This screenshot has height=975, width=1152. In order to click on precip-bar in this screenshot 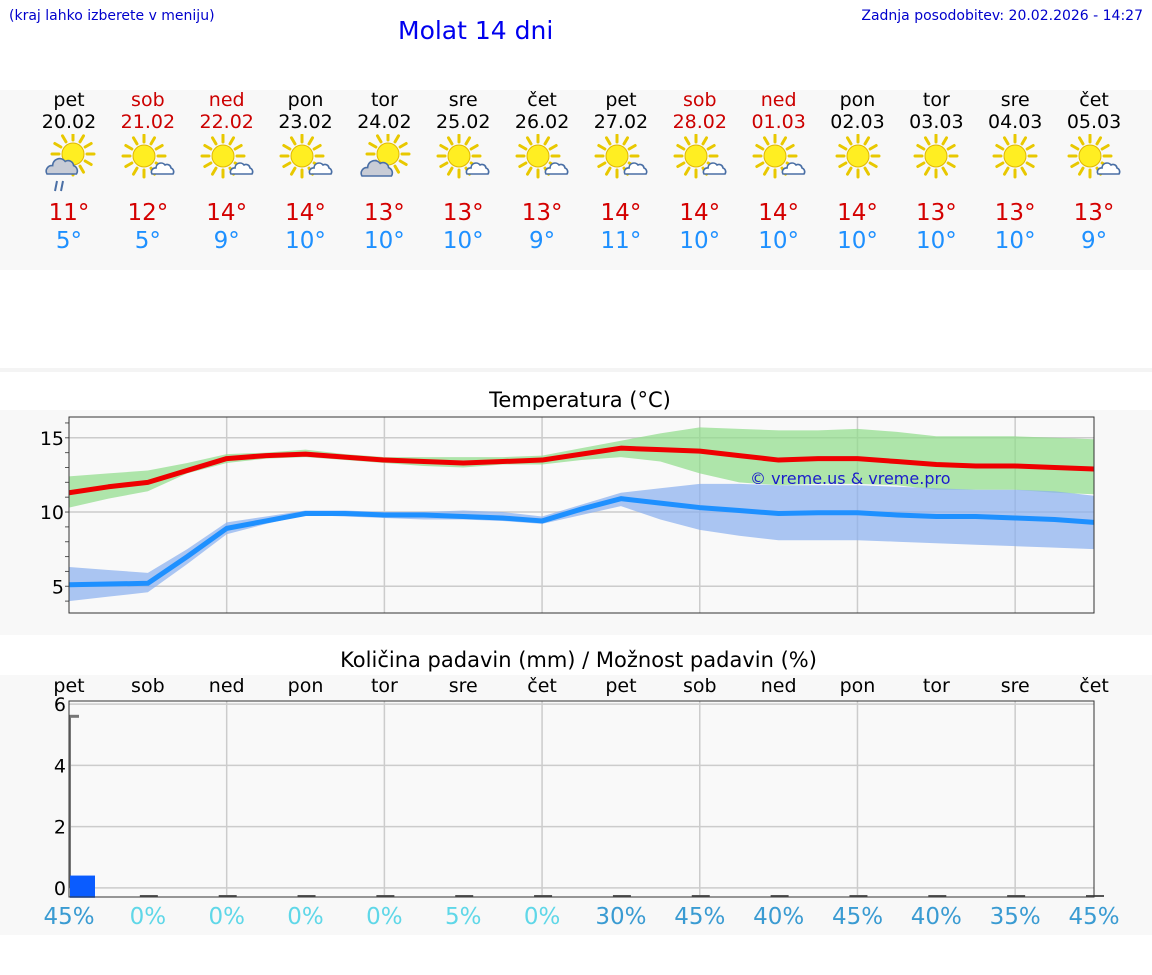, I will do `click(82, 886)`.